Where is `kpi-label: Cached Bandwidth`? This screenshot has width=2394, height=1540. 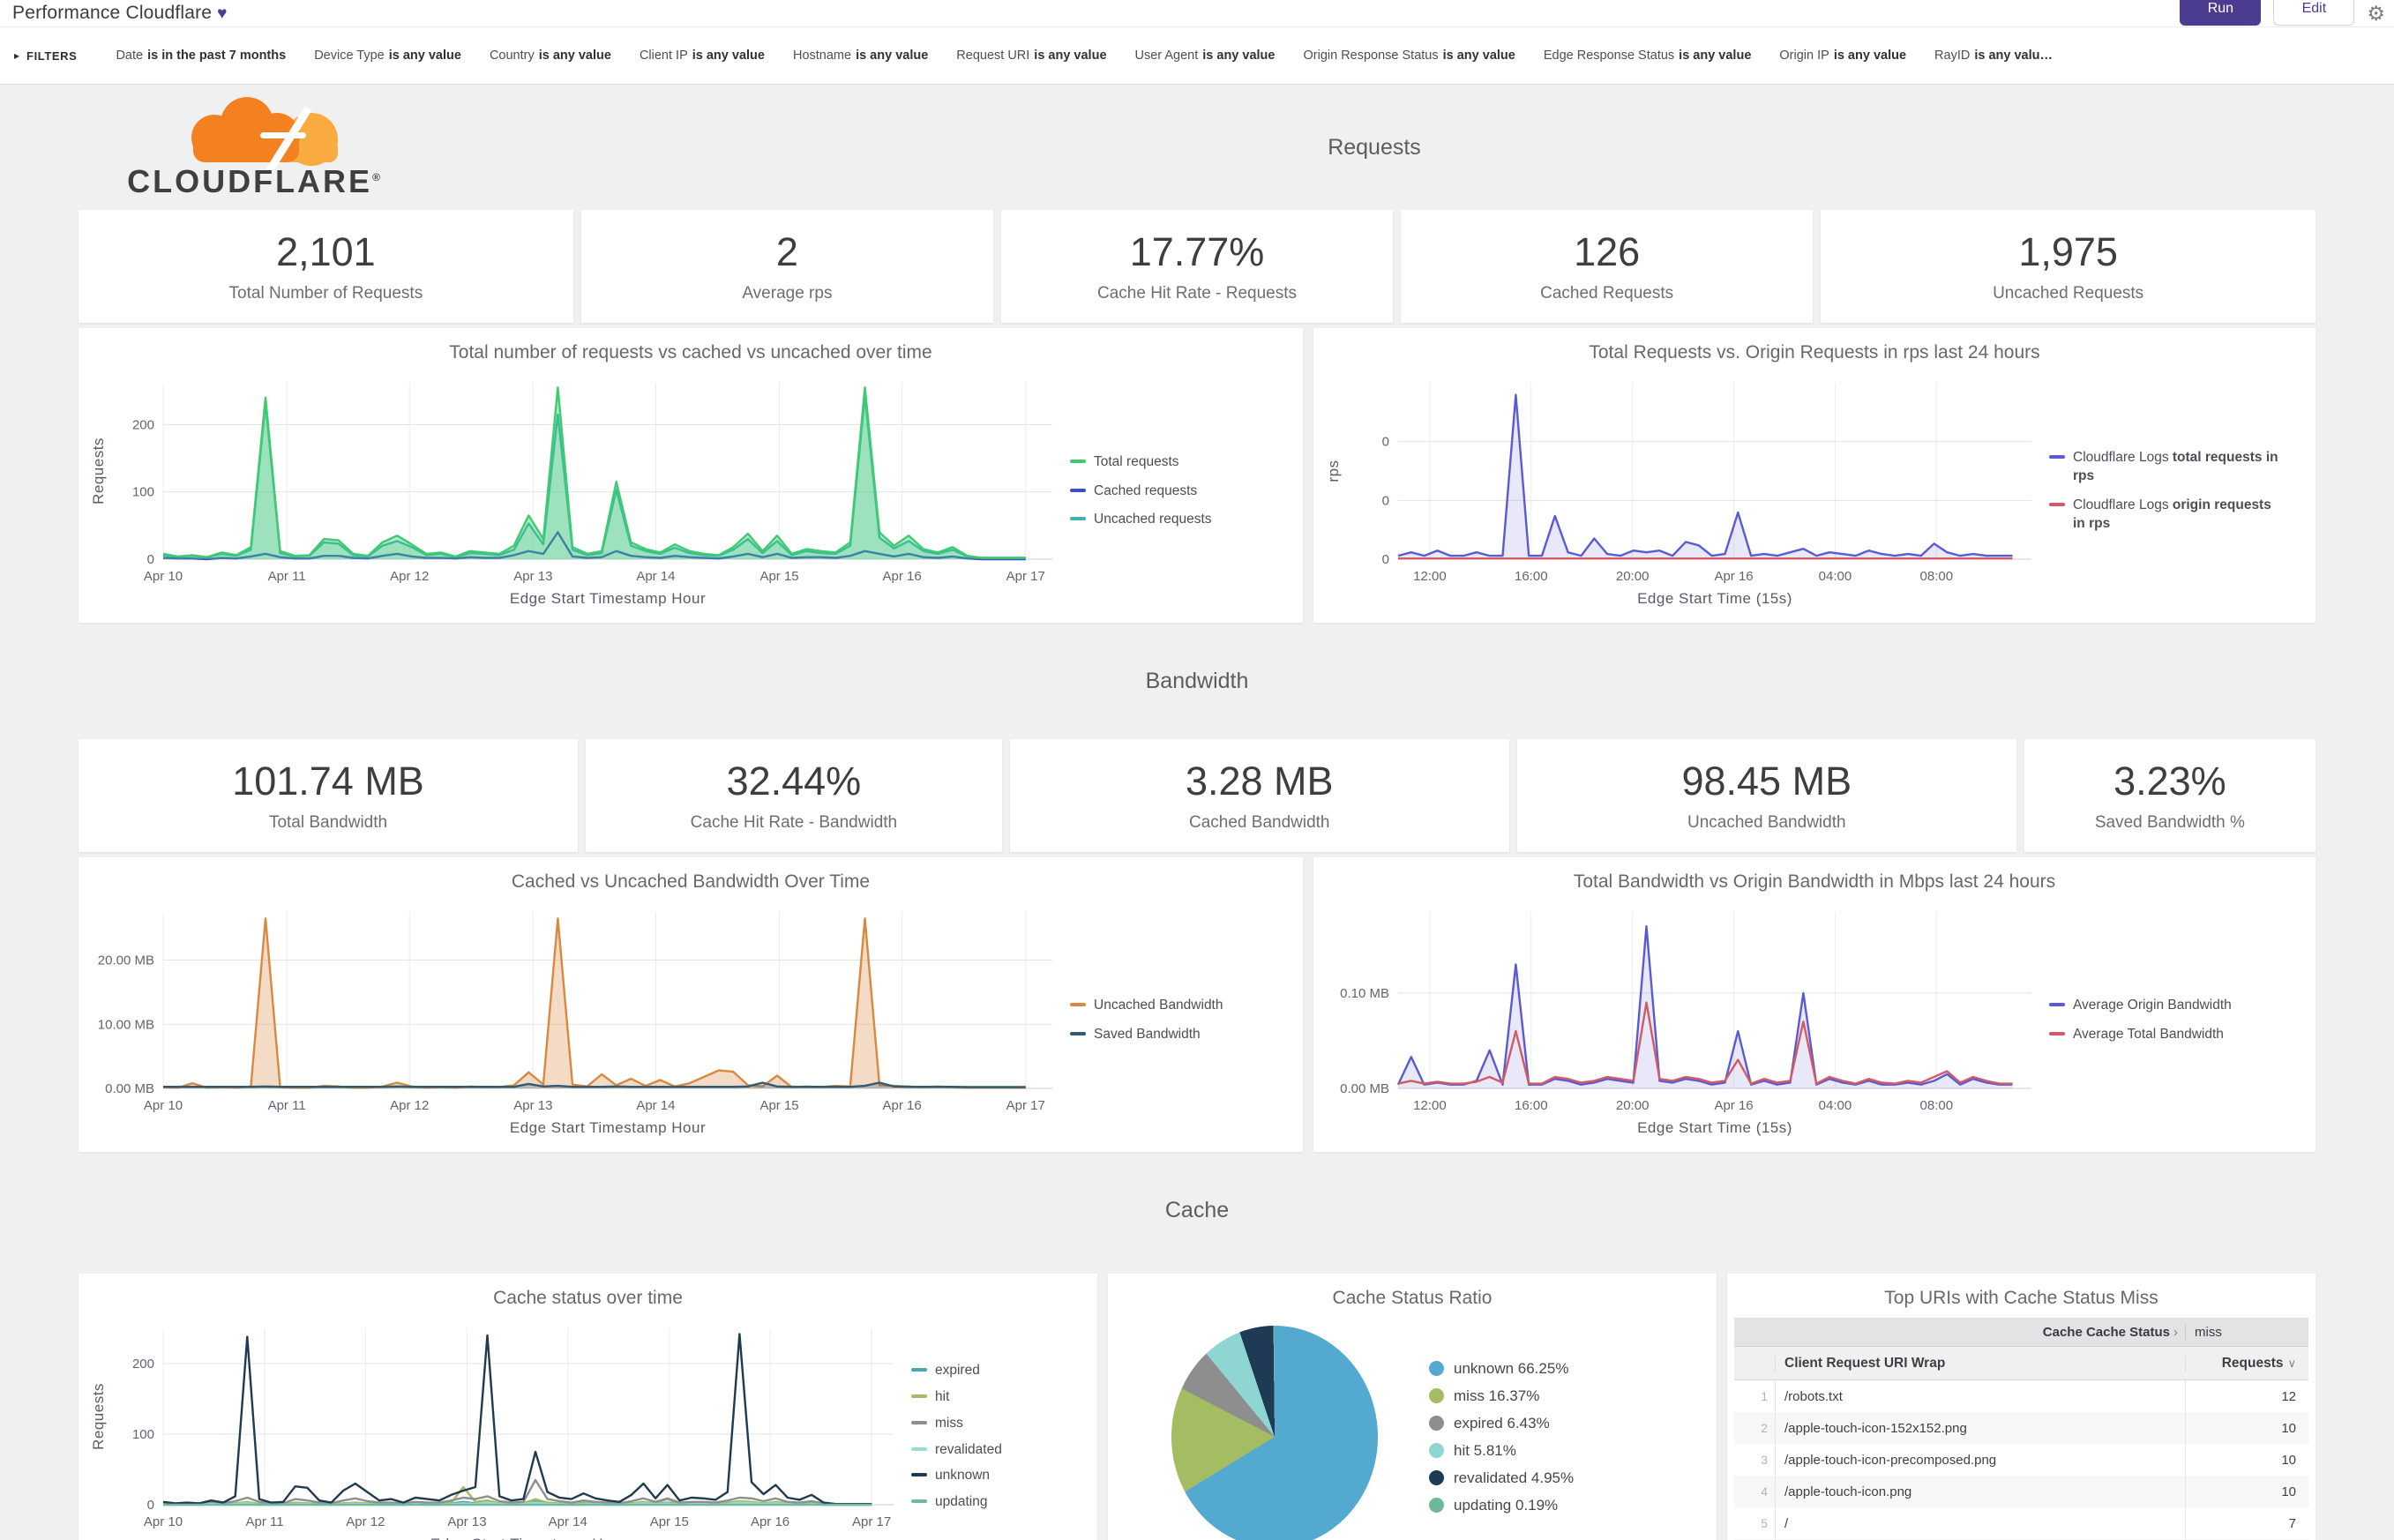 kpi-label: Cached Bandwidth is located at coordinates (1260, 822).